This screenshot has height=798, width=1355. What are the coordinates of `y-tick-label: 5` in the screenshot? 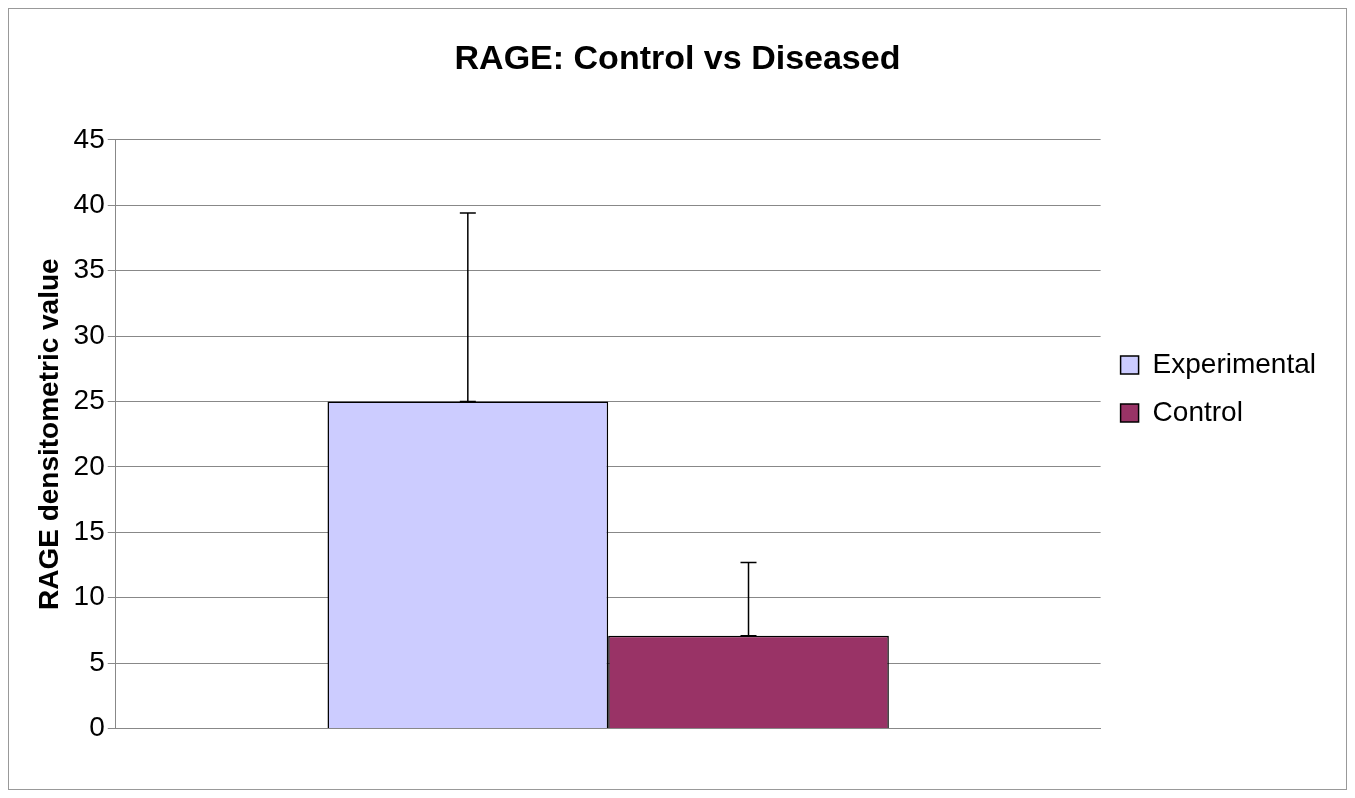 It's located at (97, 661).